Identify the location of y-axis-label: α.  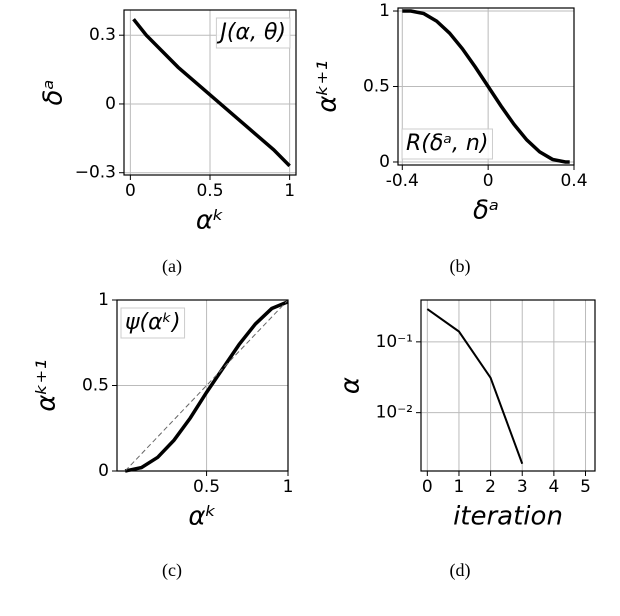
(351, 385).